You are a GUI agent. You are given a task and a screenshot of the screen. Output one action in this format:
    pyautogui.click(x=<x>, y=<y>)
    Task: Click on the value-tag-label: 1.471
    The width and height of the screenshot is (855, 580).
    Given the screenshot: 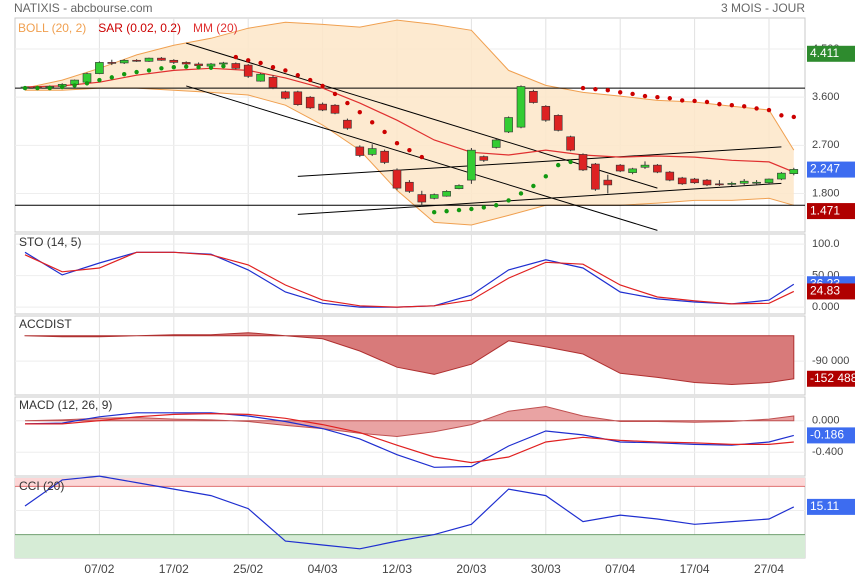 What is the action you would take?
    pyautogui.click(x=825, y=210)
    